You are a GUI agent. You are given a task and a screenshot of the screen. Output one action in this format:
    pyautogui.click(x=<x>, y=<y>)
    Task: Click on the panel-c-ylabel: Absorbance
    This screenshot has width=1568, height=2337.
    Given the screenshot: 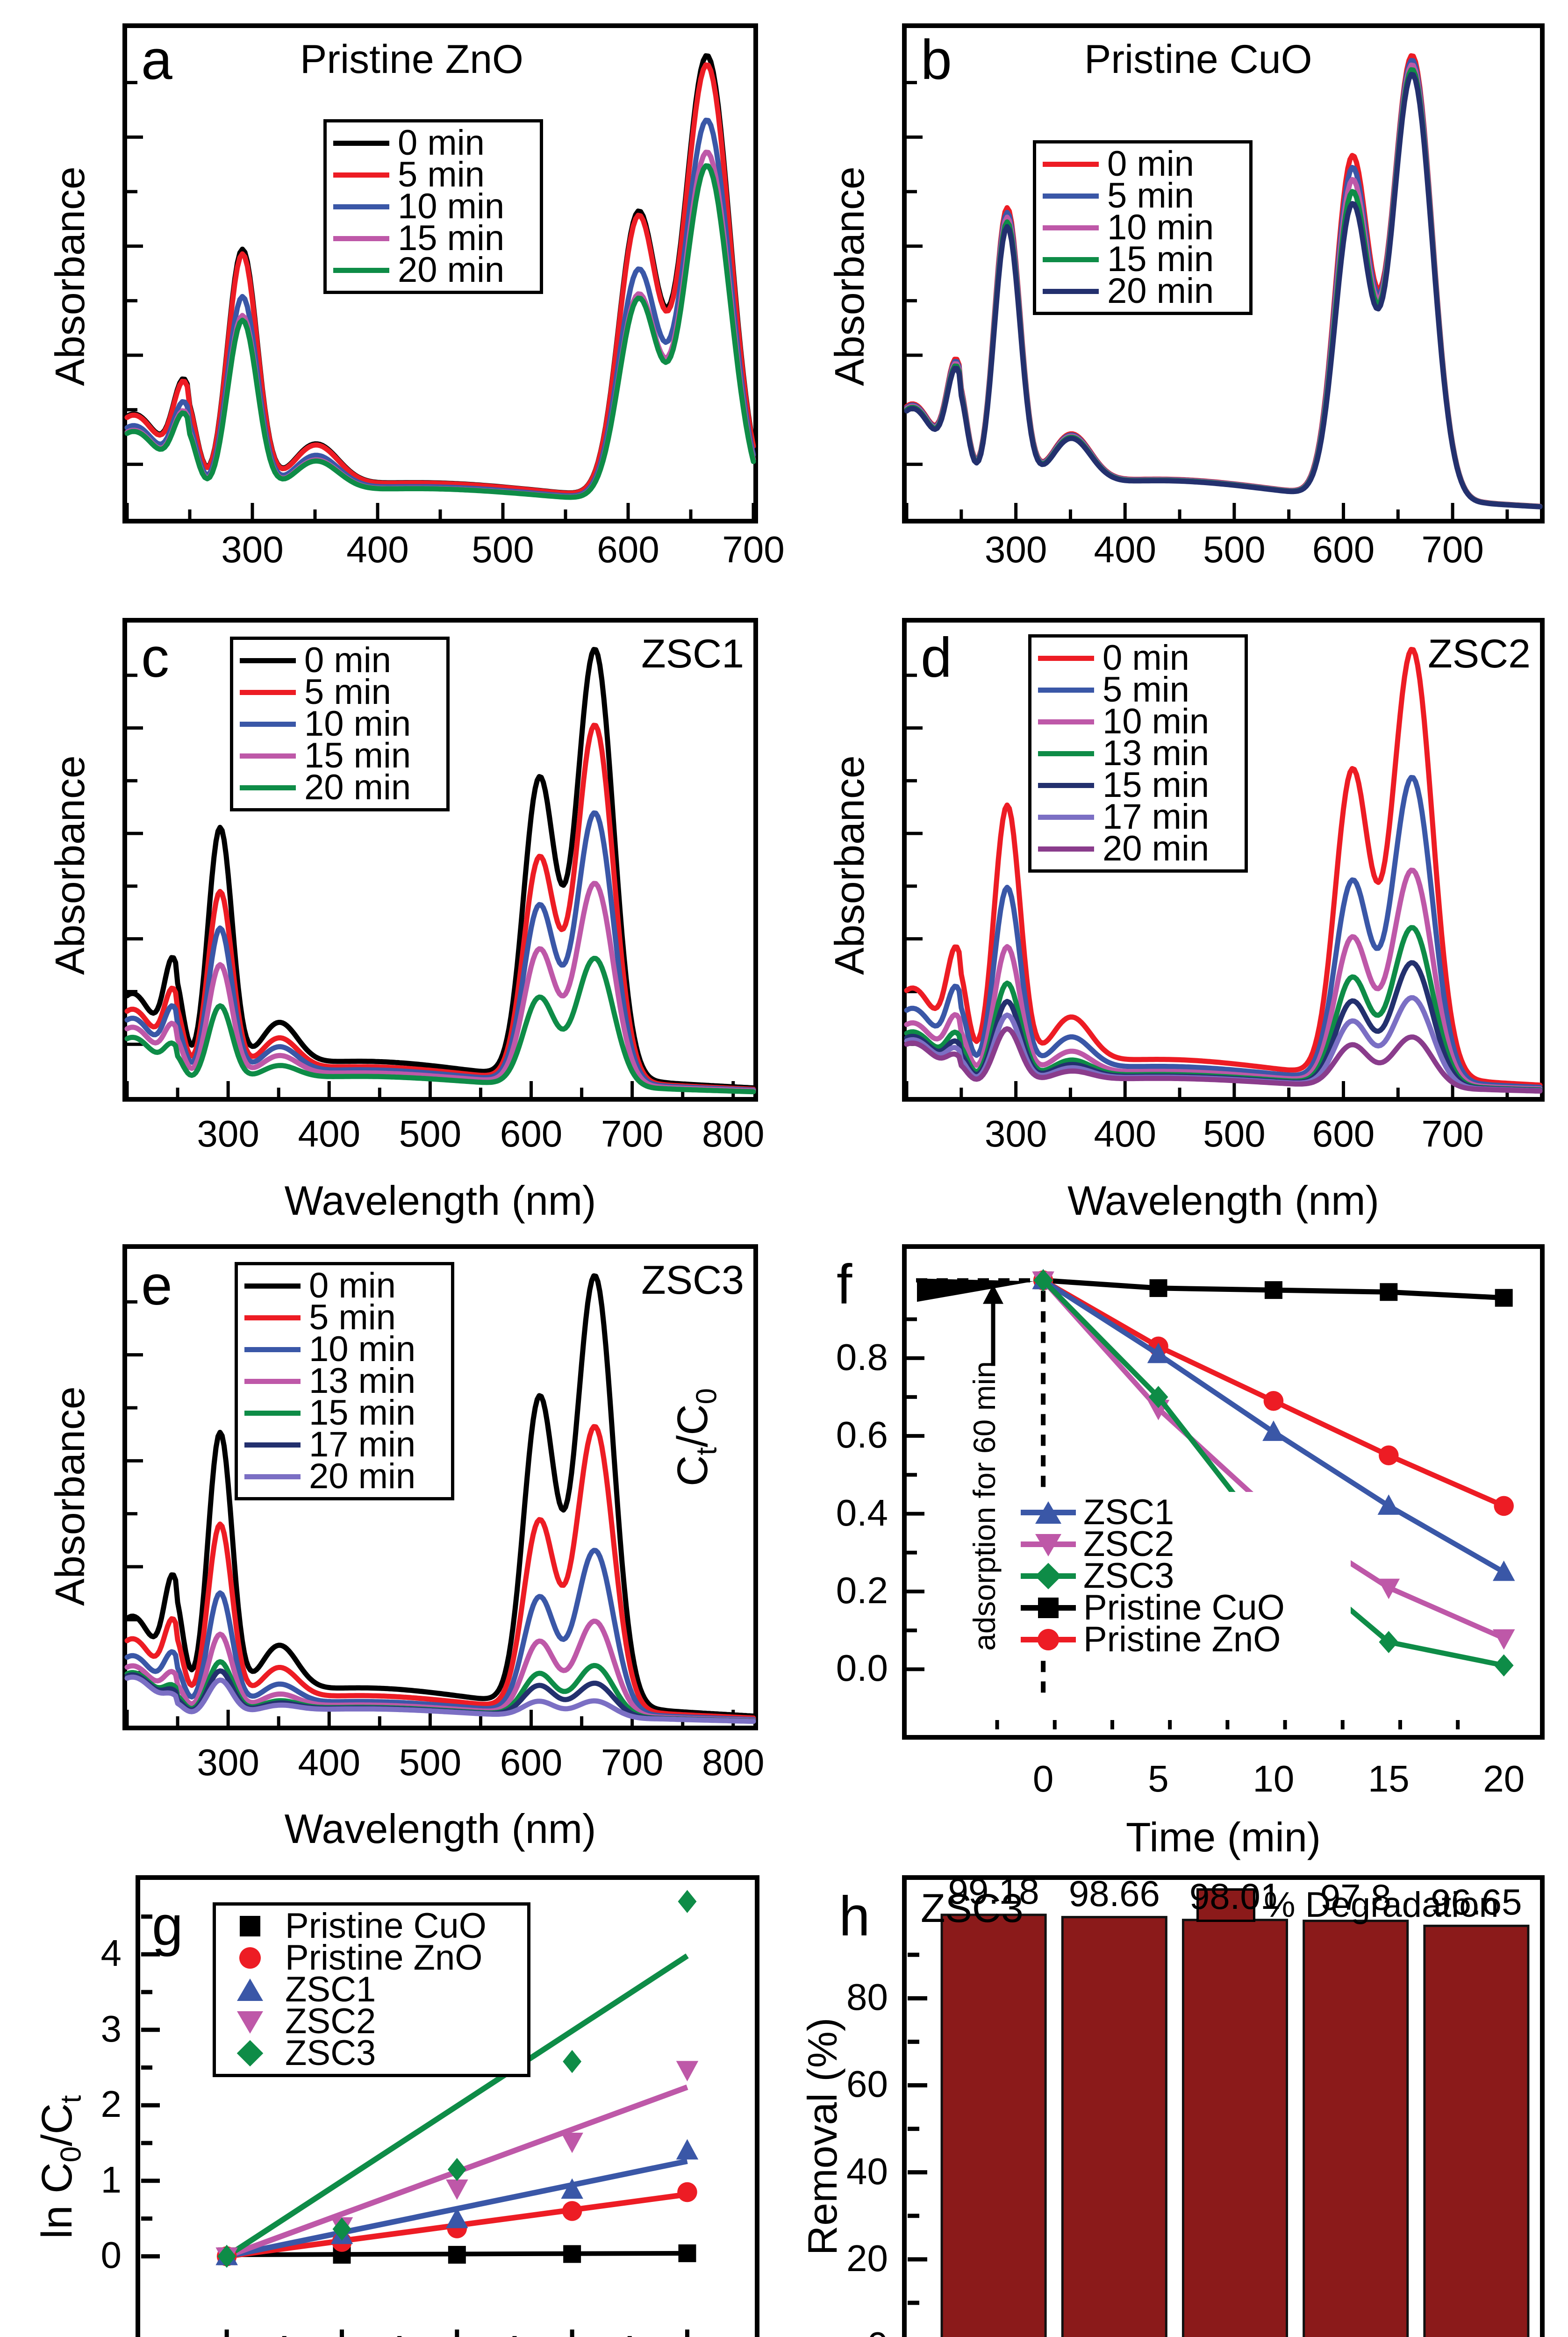 What is the action you would take?
    pyautogui.click(x=70, y=865)
    